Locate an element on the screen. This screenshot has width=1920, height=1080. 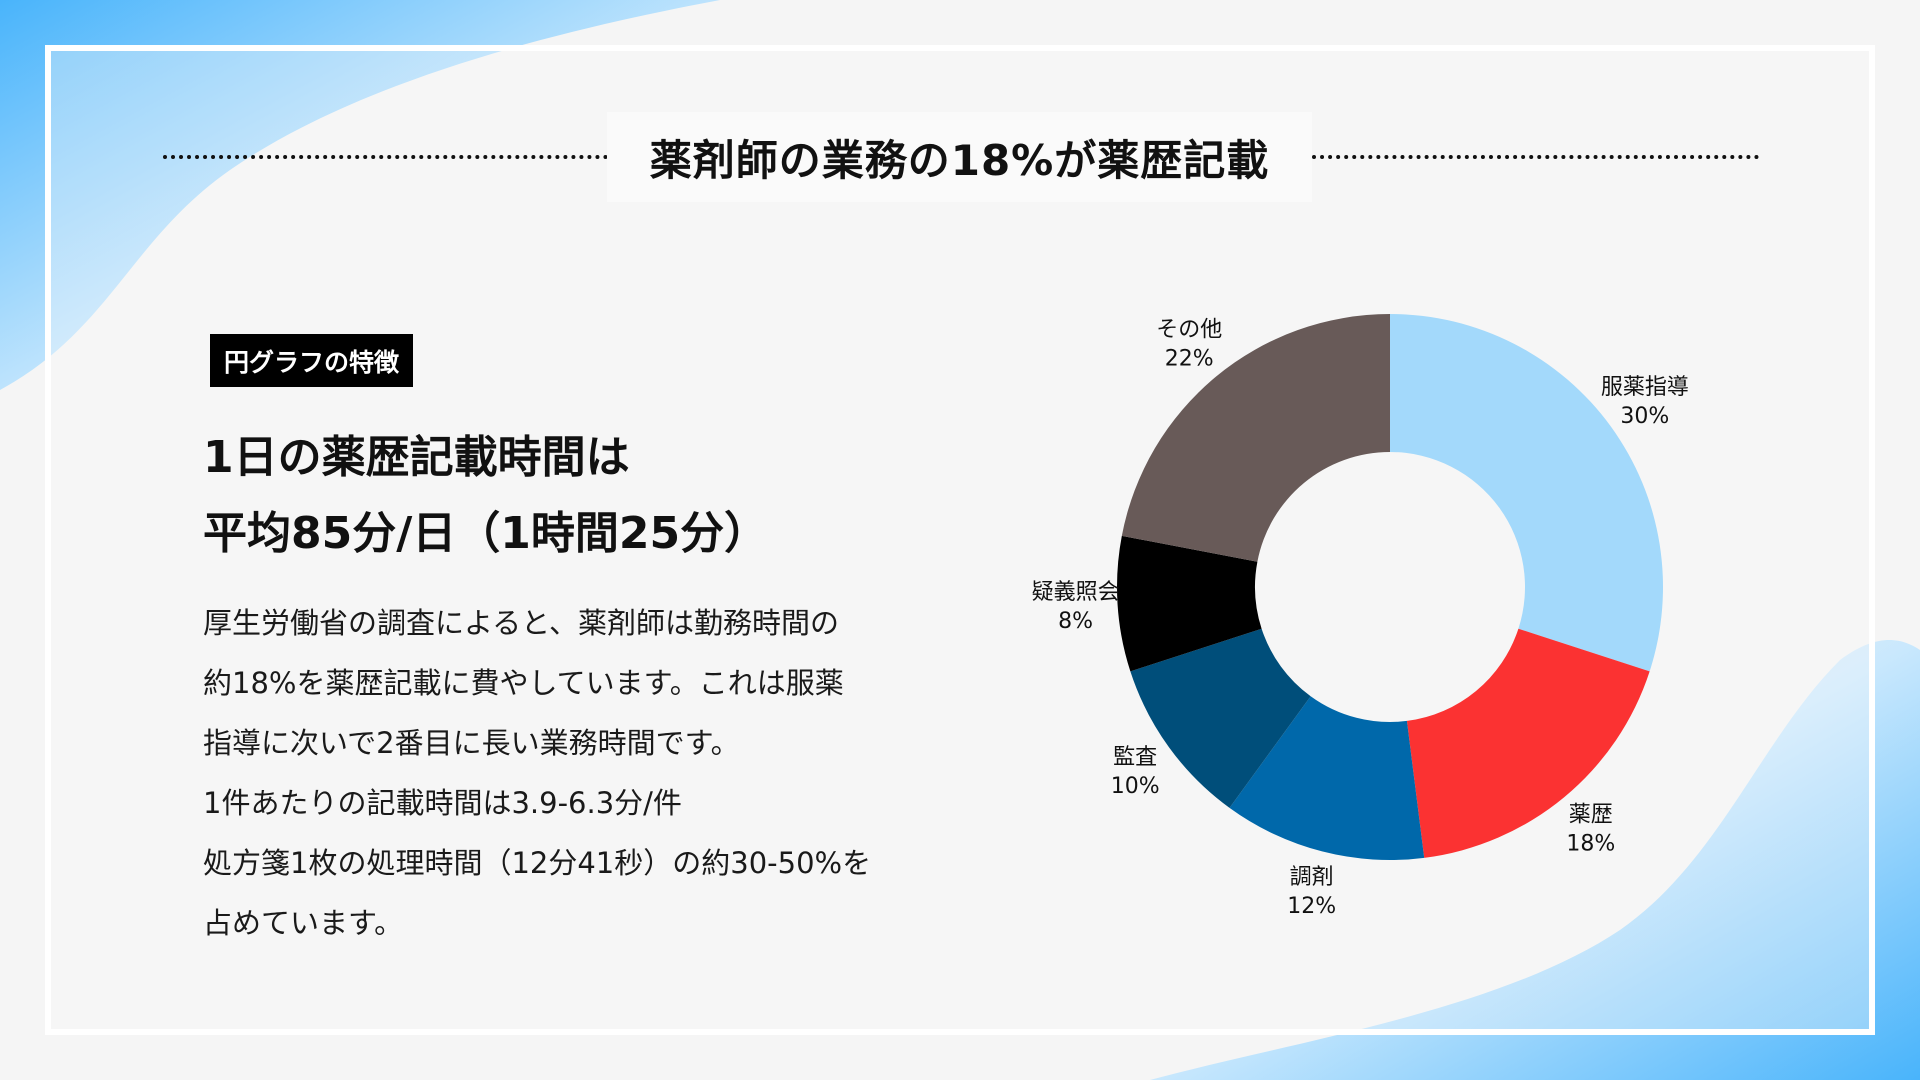
title-divider-left is located at coordinates (385, 157).